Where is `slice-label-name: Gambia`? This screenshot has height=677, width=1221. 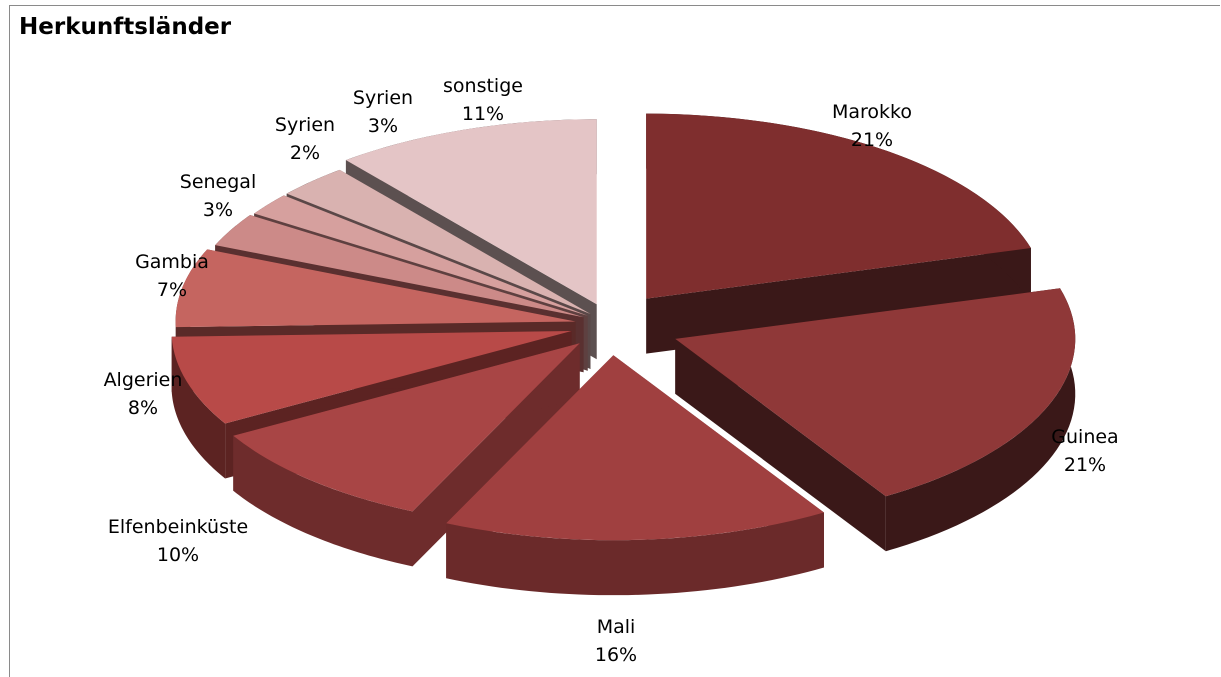
slice-label-name: Gambia is located at coordinates (172, 262).